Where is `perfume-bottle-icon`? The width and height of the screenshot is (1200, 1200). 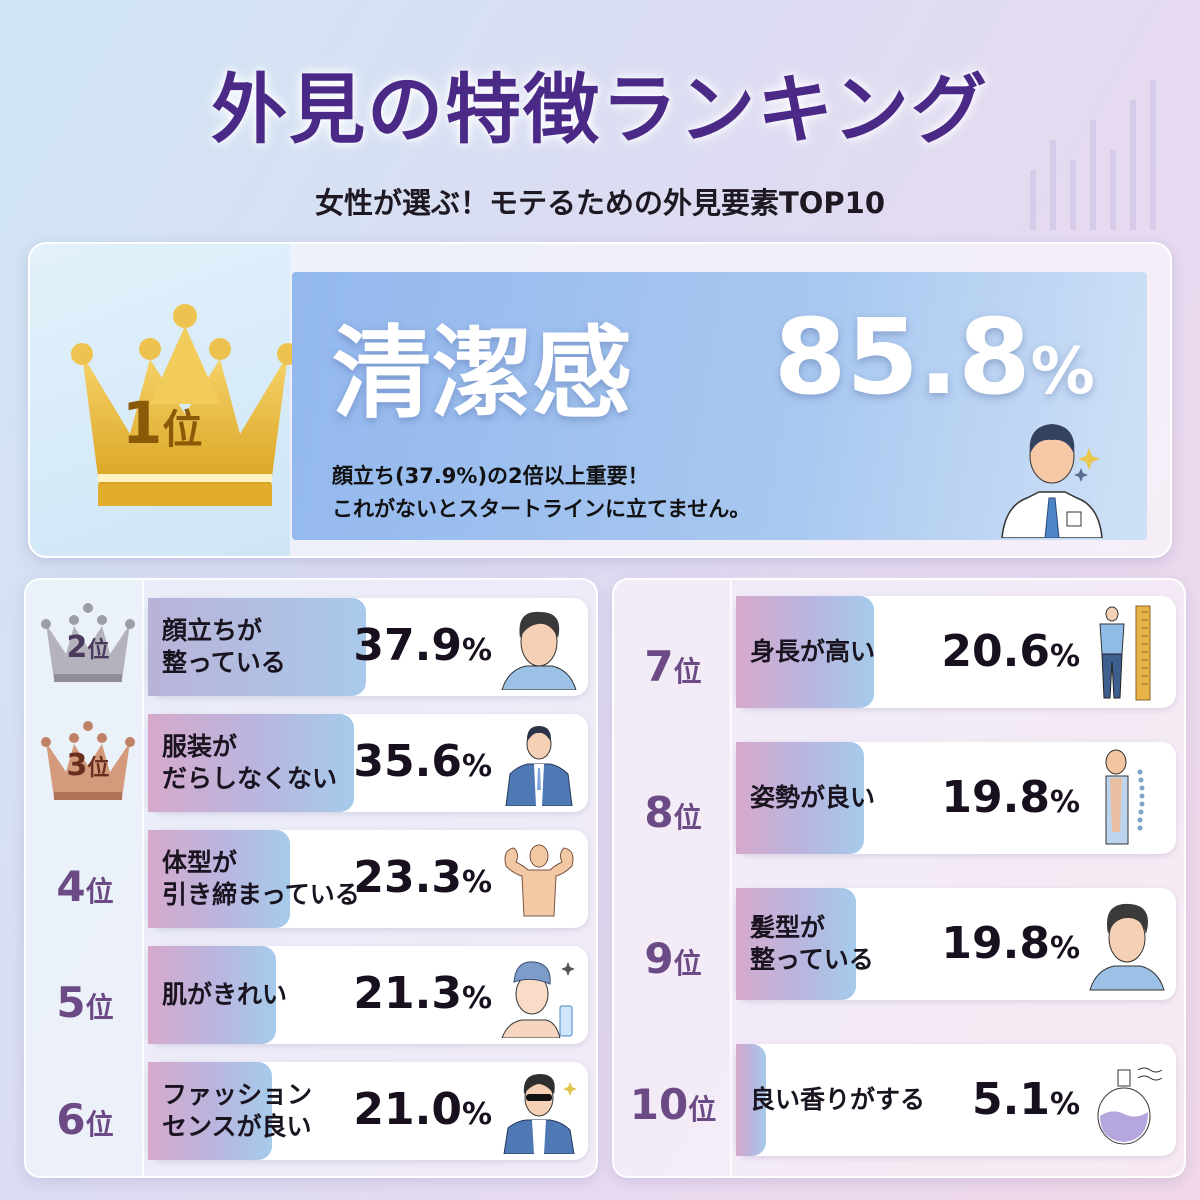
perfume-bottle-icon is located at coordinates (1130, 1106).